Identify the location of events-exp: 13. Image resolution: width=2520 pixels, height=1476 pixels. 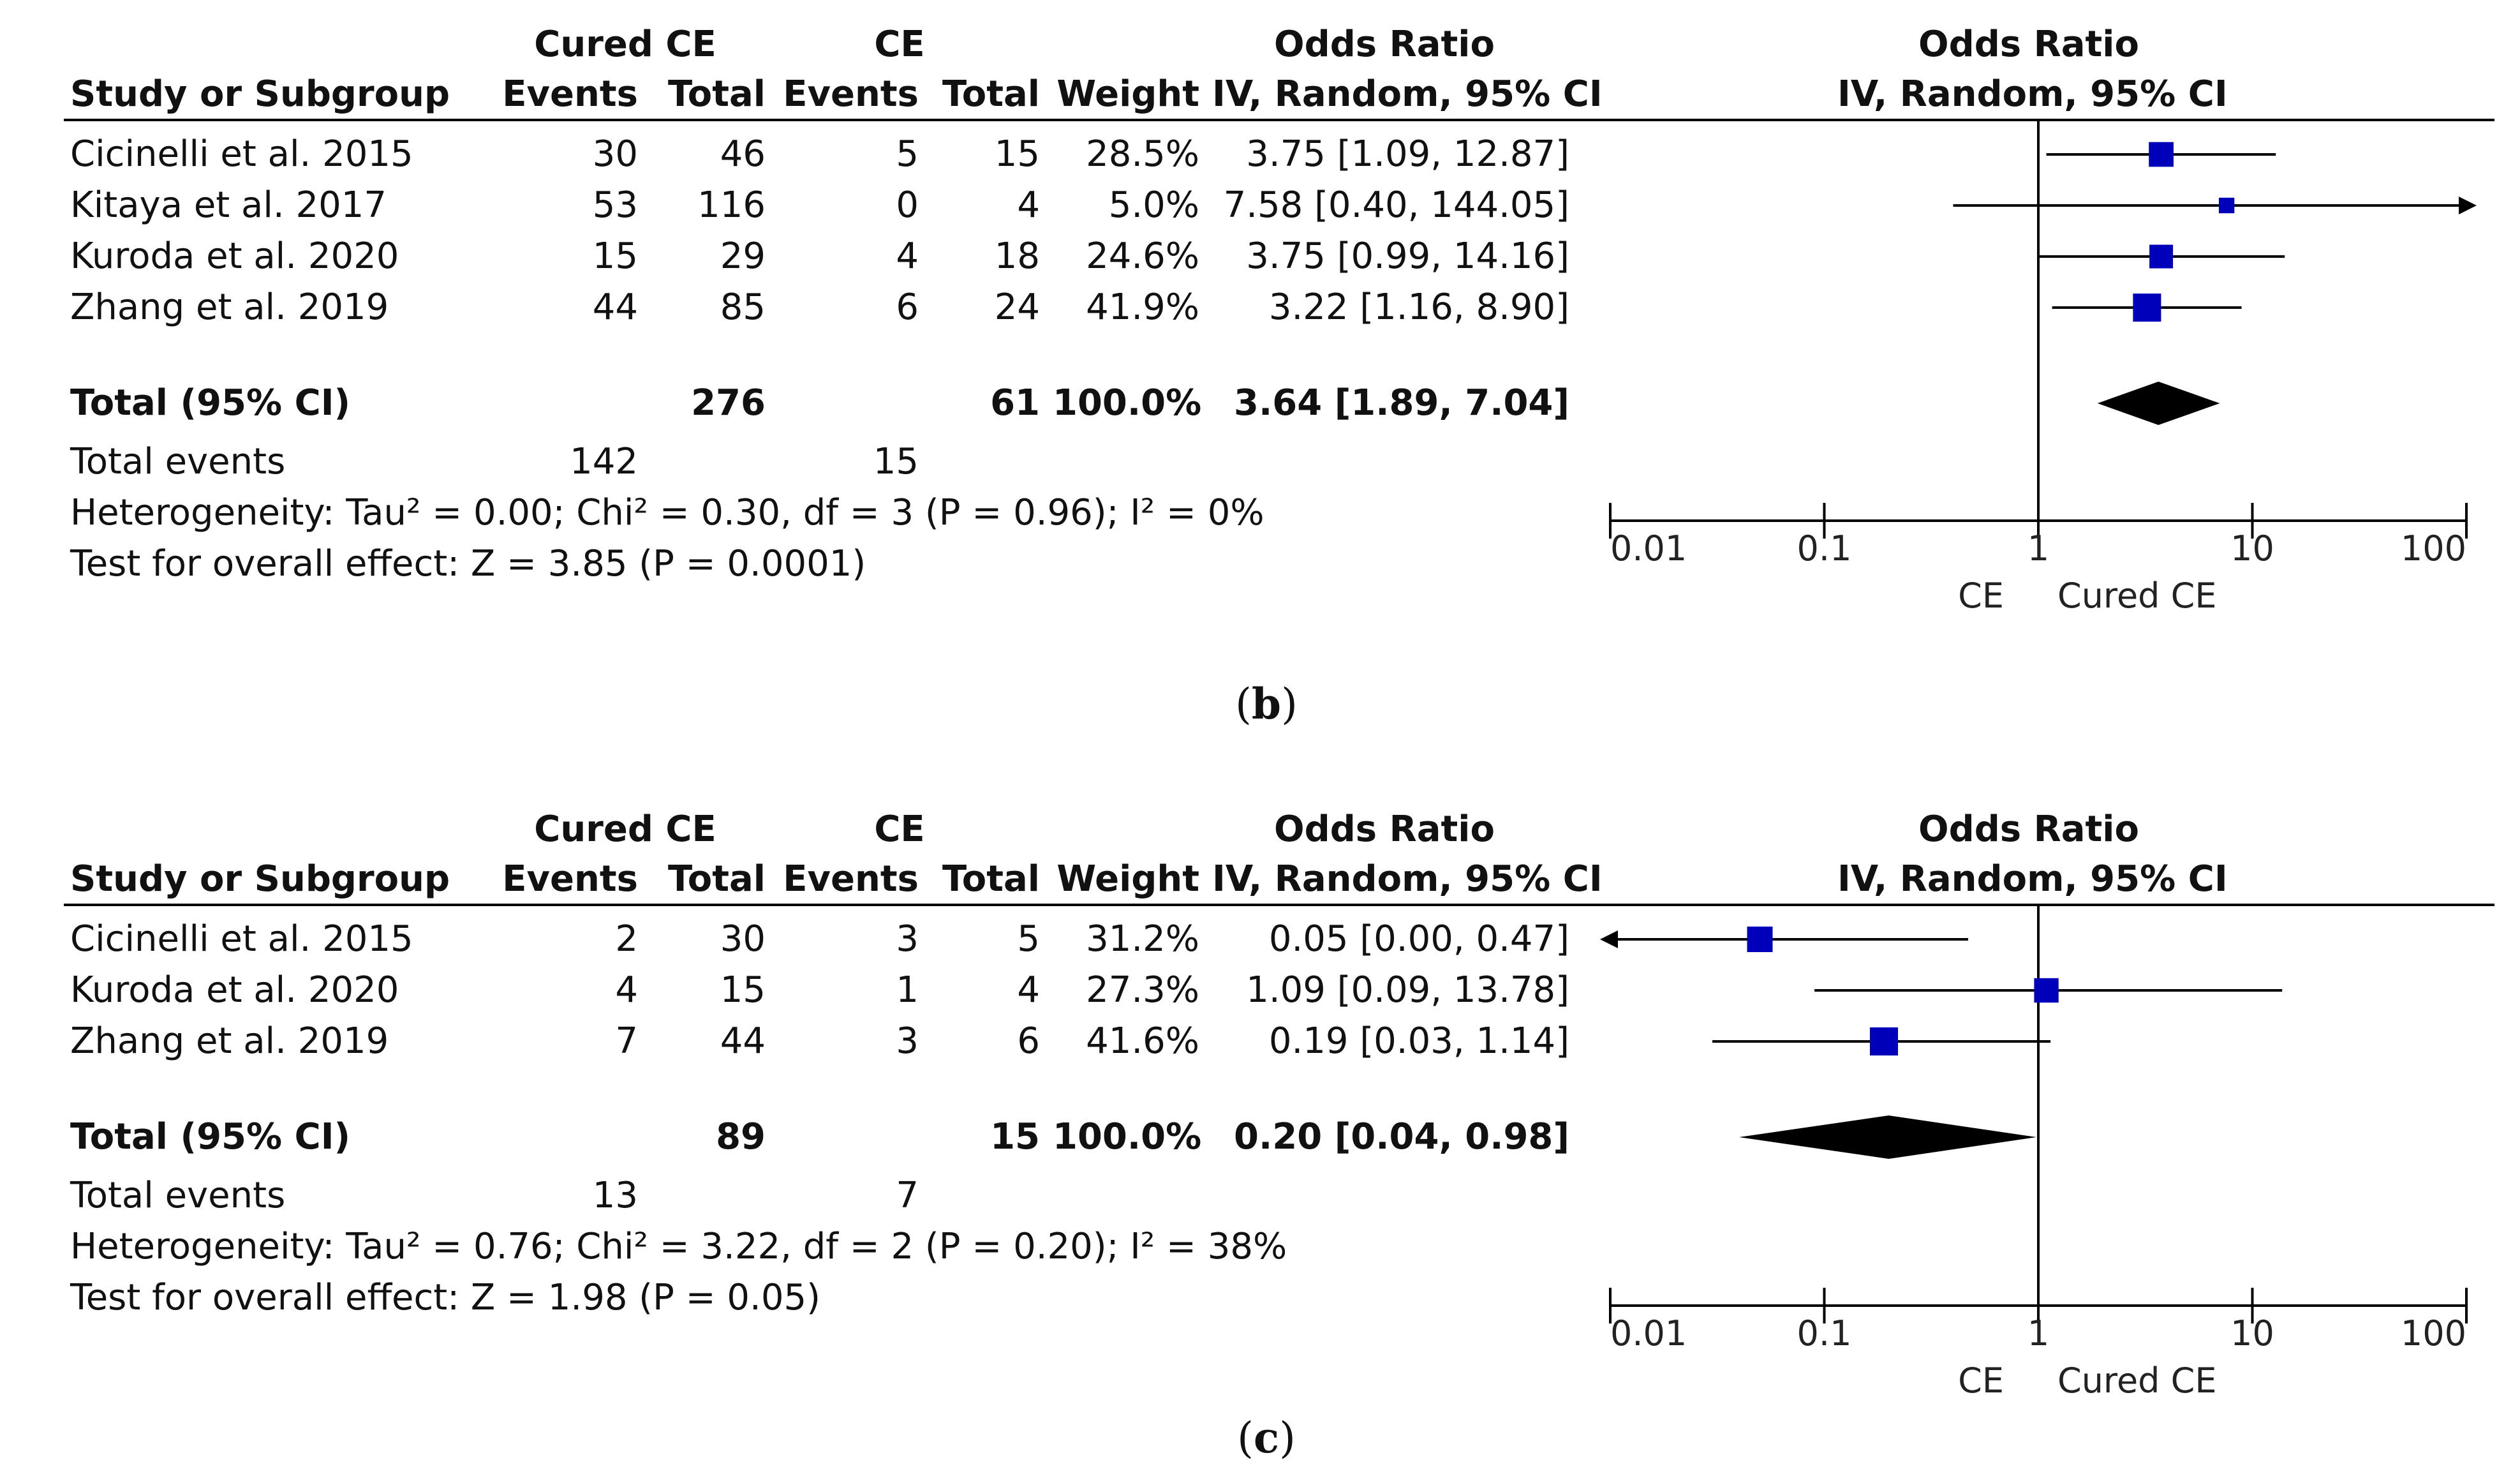
(615, 1195).